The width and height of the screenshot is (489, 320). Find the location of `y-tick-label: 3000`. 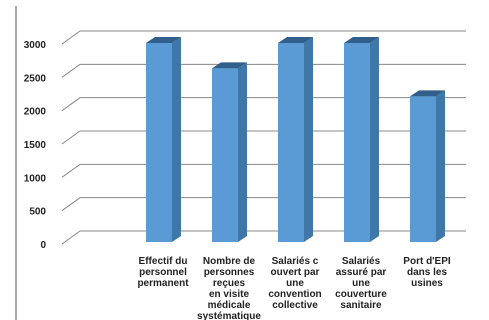

y-tick-label: 3000 is located at coordinates (35, 45).